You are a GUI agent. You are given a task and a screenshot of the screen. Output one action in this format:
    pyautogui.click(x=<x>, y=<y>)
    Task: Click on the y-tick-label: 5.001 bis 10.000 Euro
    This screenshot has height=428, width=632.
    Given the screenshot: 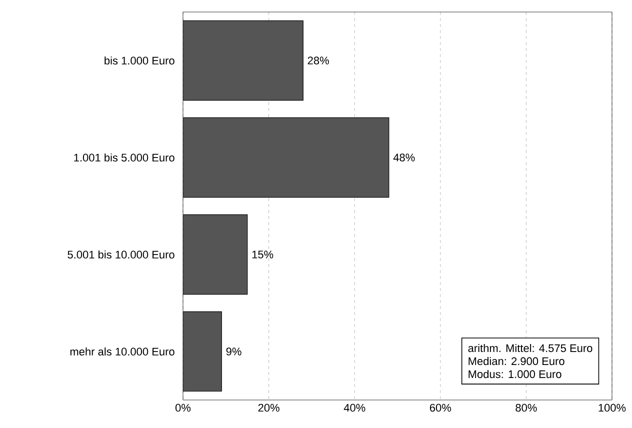 What is the action you would take?
    pyautogui.click(x=121, y=254)
    